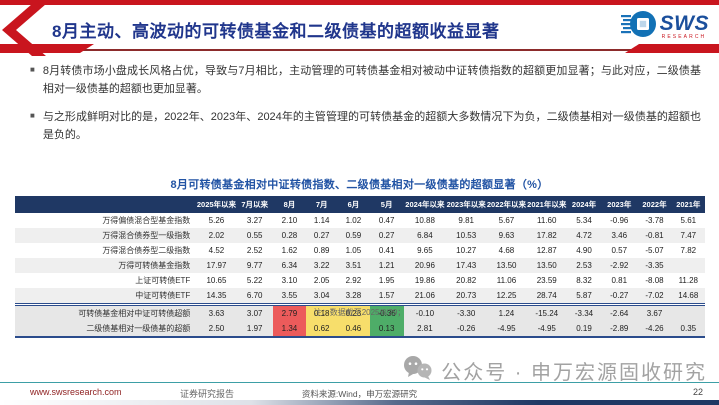  Describe the element at coordinates (506, 280) in the screenshot. I see `table-cell: 11.06` at that location.